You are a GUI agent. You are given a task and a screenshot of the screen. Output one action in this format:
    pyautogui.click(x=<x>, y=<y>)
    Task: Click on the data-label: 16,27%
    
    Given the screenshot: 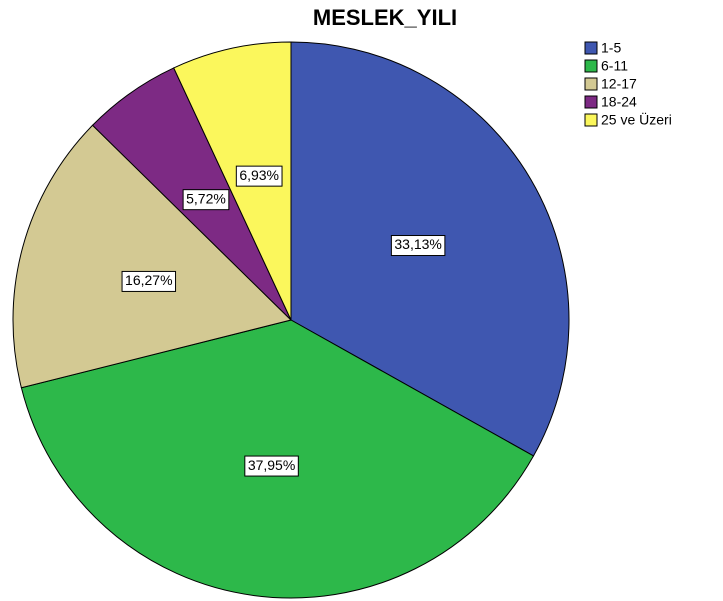 What is the action you would take?
    pyautogui.click(x=148, y=280)
    